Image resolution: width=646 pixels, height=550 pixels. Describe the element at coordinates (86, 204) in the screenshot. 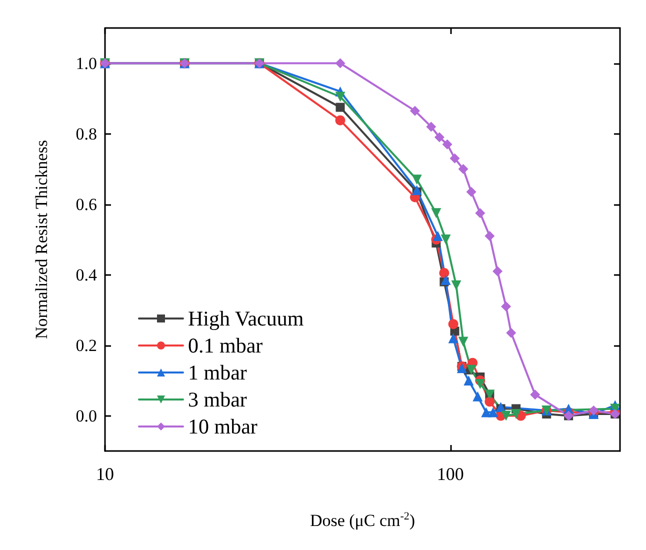

I see `y-tick-label: 0.6` at that location.